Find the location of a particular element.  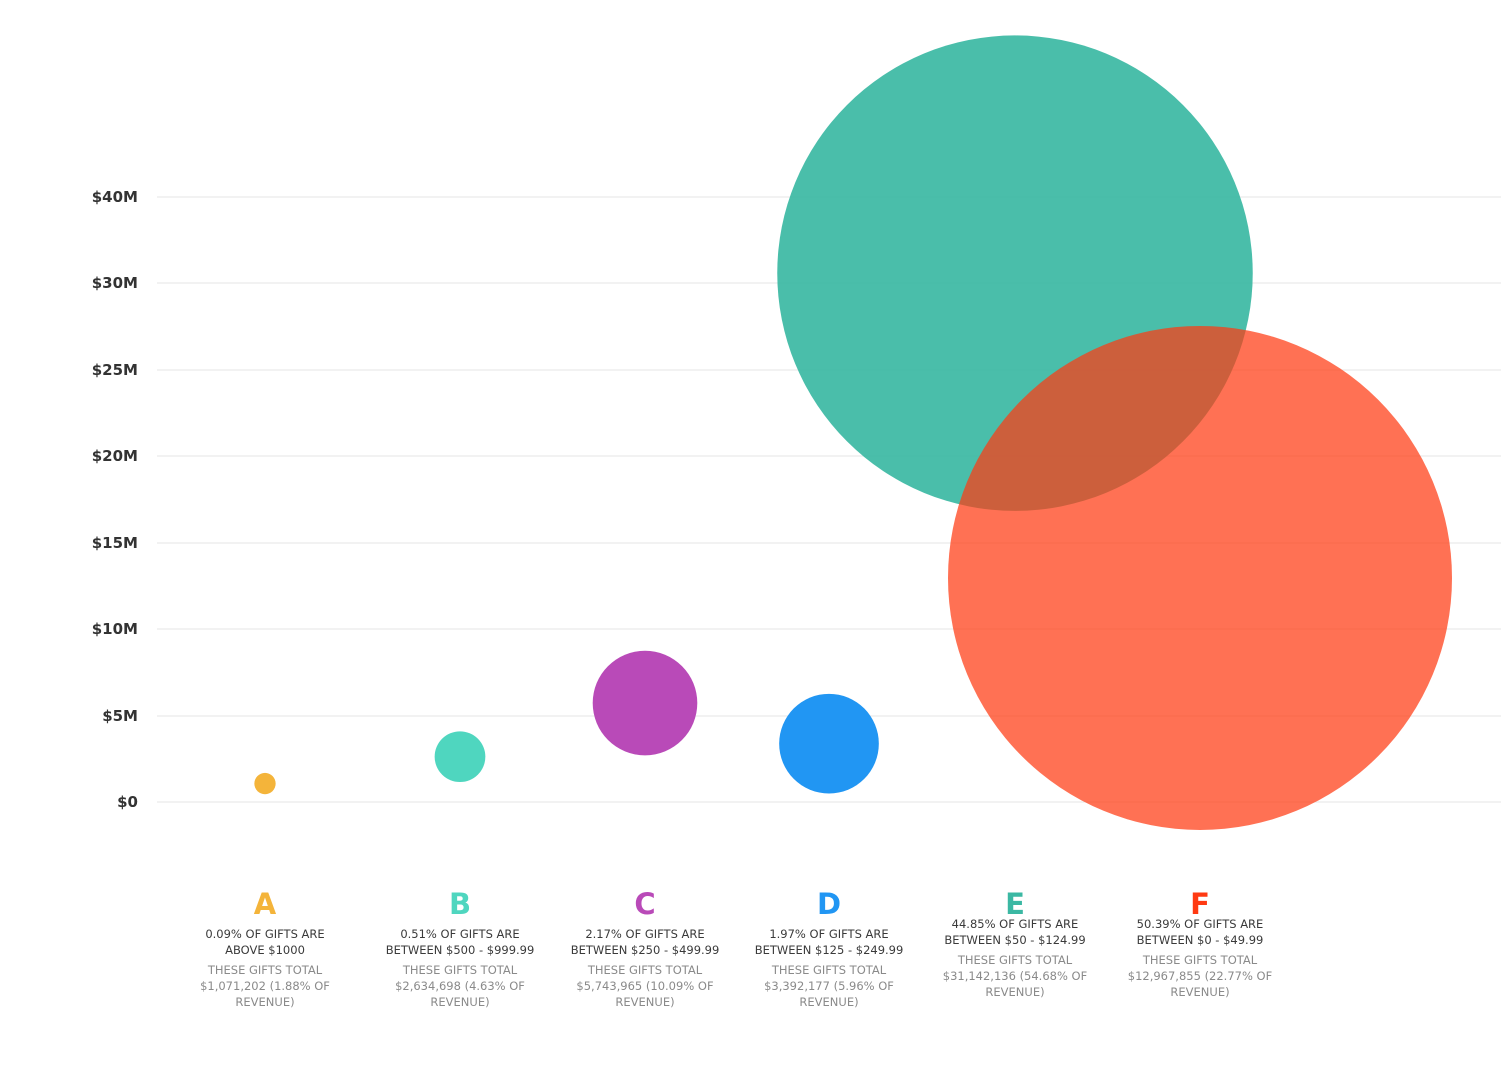

total-line: $5,743,965 (10.09% OF is located at coordinates (645, 986).